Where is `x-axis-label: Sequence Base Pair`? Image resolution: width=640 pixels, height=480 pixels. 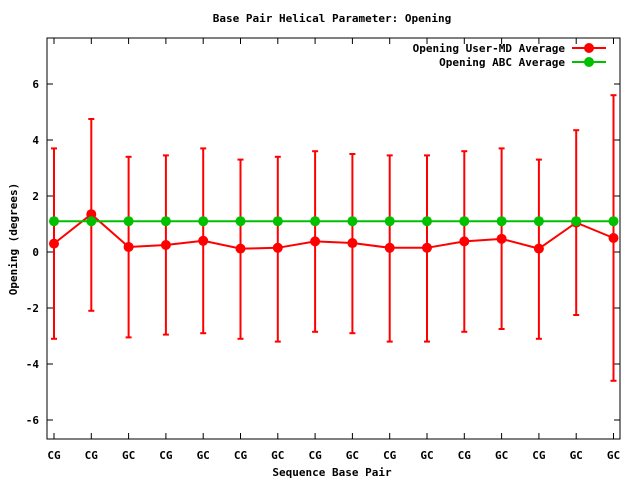 x-axis-label: Sequence Base Pair is located at coordinates (332, 472).